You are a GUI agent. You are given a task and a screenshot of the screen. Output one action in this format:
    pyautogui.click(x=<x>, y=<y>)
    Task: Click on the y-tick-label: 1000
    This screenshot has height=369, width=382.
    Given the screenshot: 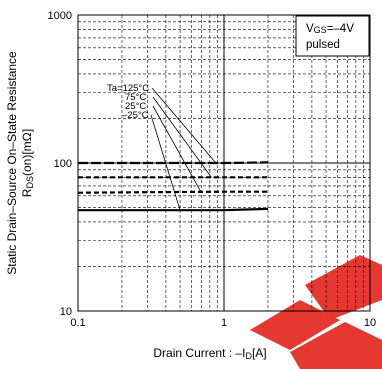 What is the action you would take?
    pyautogui.click(x=60, y=16)
    